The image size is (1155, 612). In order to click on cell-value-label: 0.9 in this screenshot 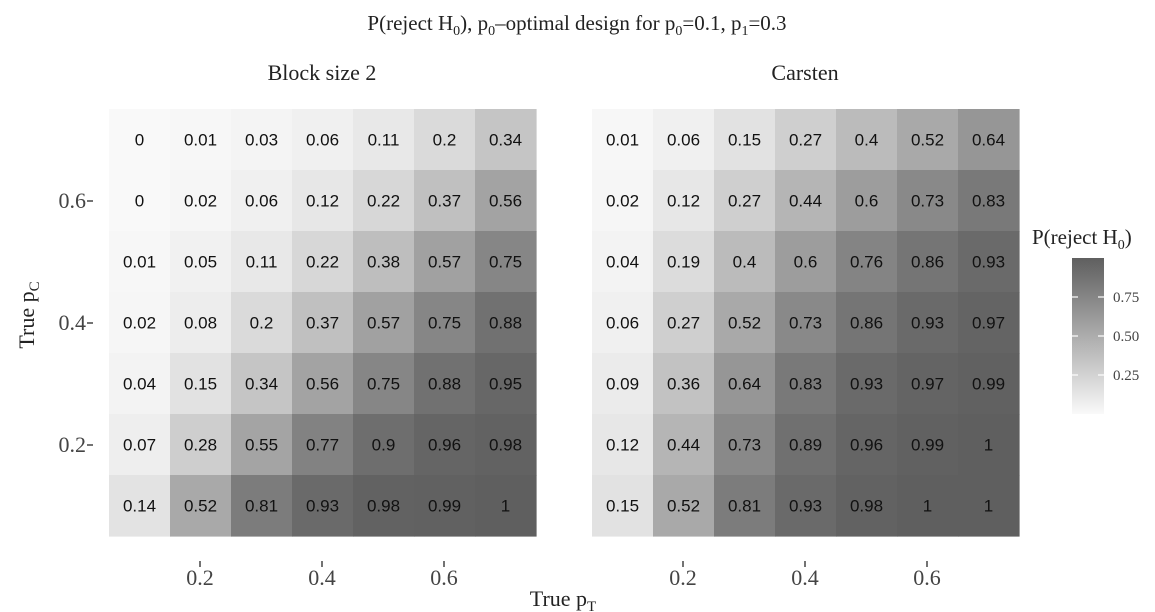, I will do `click(384, 445)`.